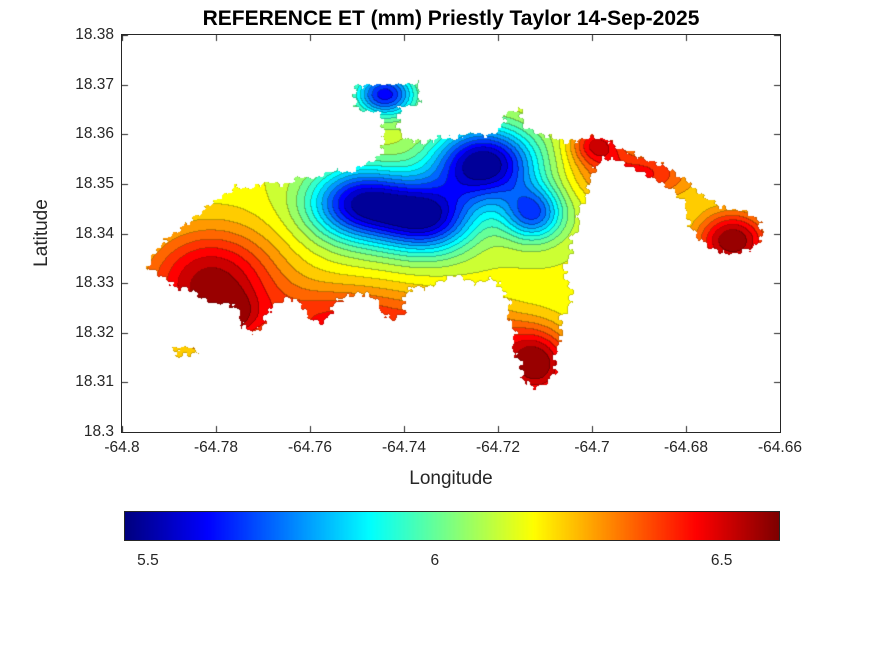 The height and width of the screenshot is (656, 875). I want to click on y-axis-label: Latitude, so click(41, 233).